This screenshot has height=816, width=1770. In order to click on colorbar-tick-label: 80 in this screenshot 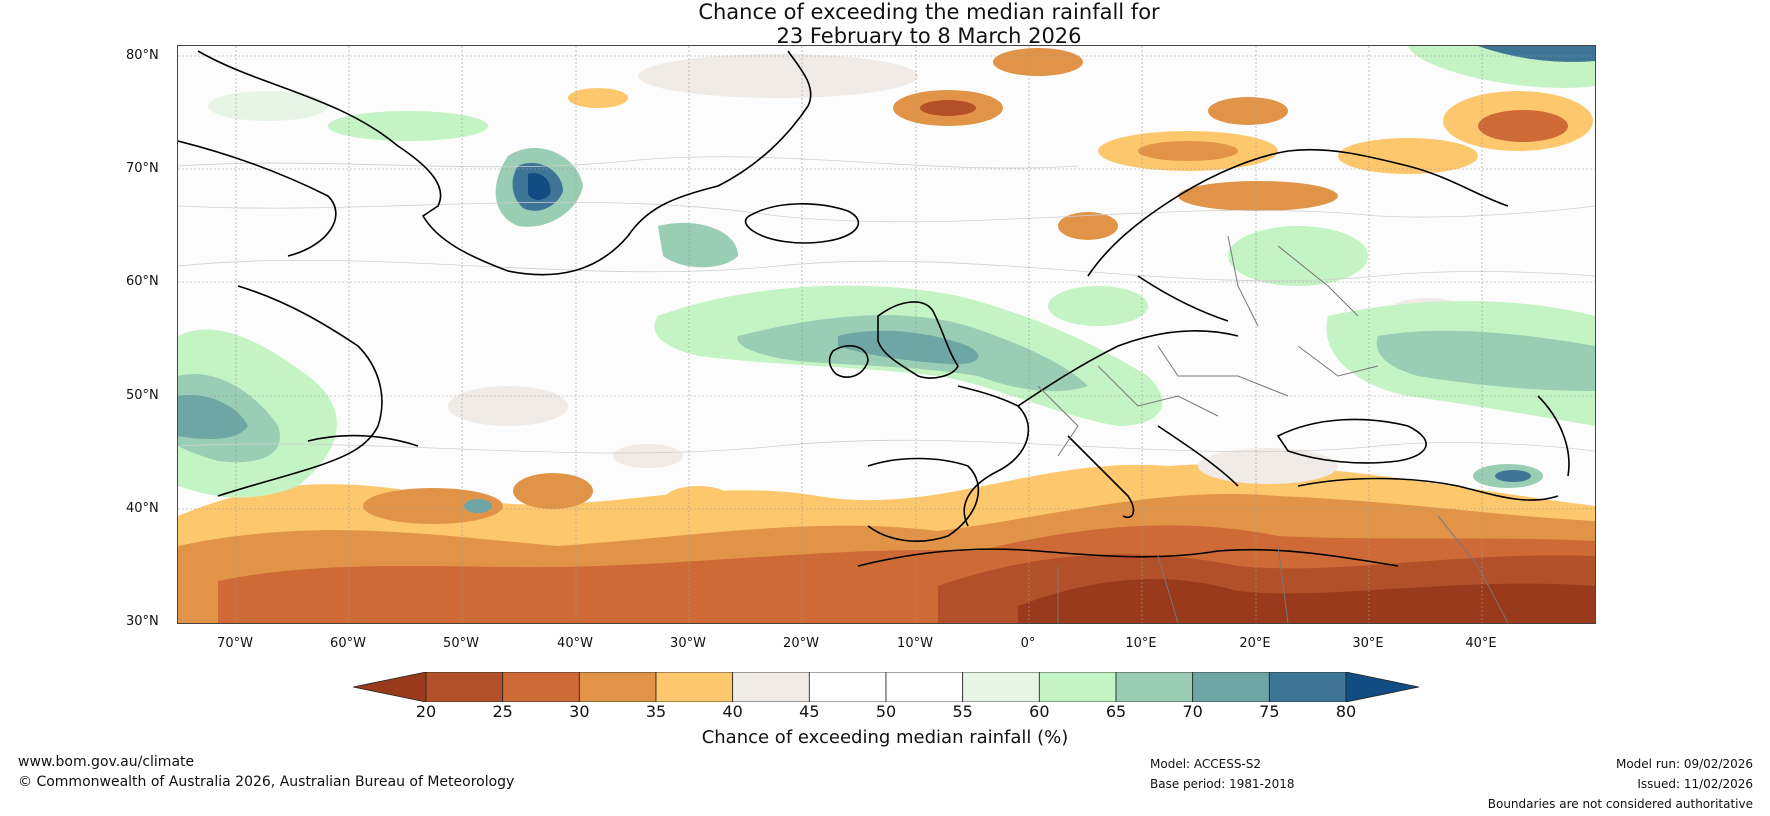, I will do `click(1346, 711)`.